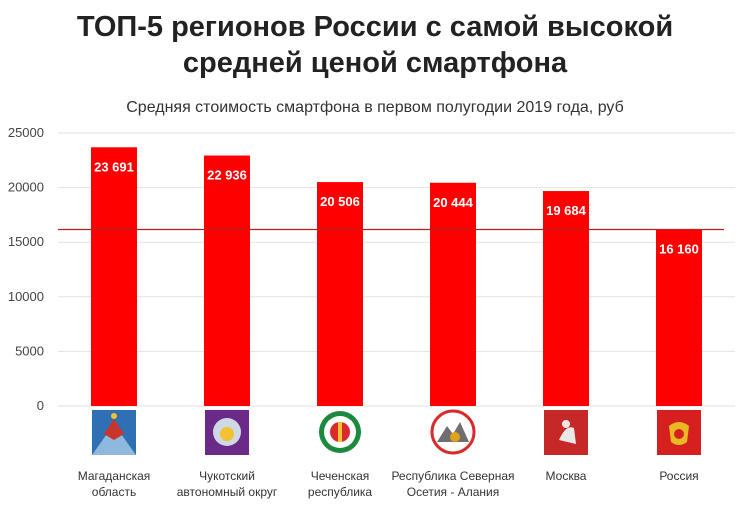 The width and height of the screenshot is (750, 507). What do you see at coordinates (227, 492) in the screenshot?
I see `category-label: автономный округ` at bounding box center [227, 492].